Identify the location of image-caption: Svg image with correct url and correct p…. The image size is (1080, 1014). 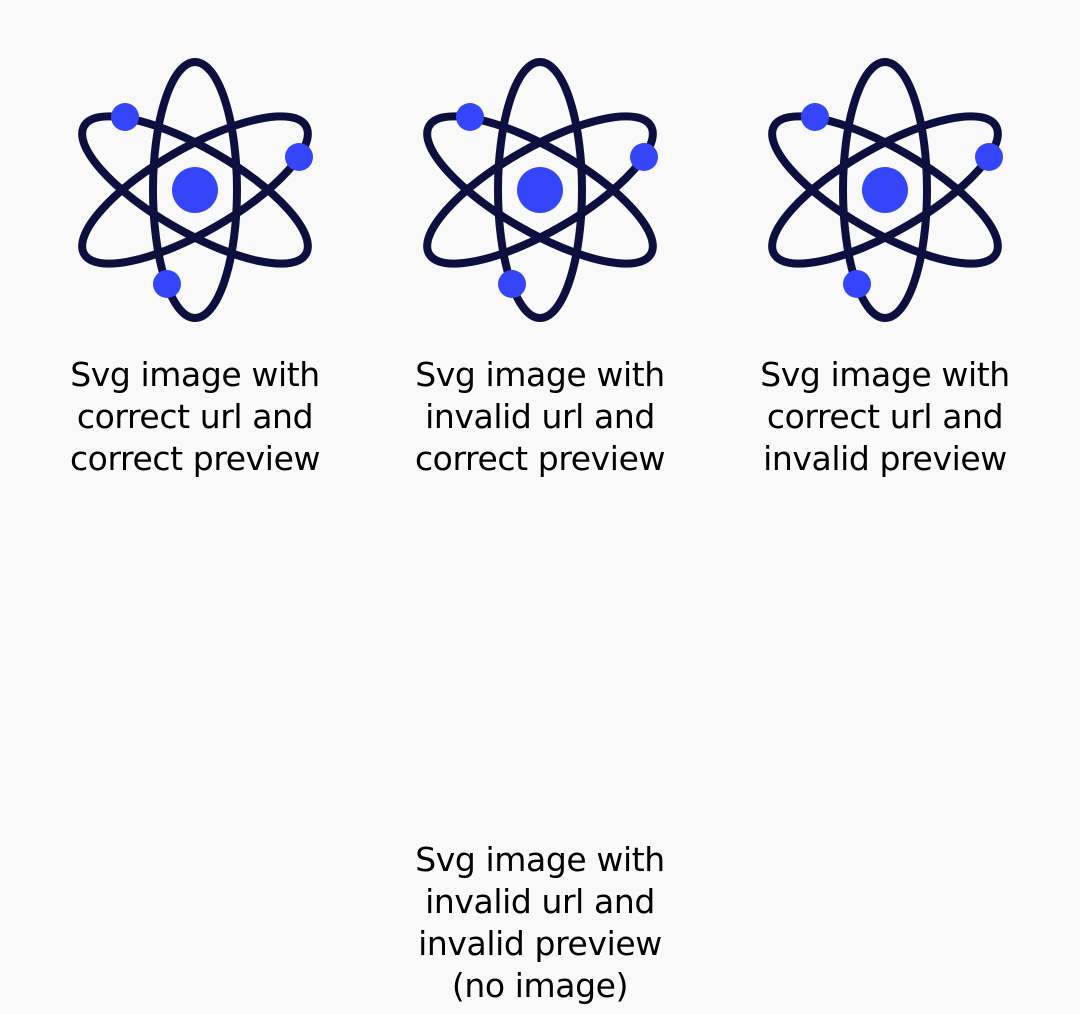
(195, 416).